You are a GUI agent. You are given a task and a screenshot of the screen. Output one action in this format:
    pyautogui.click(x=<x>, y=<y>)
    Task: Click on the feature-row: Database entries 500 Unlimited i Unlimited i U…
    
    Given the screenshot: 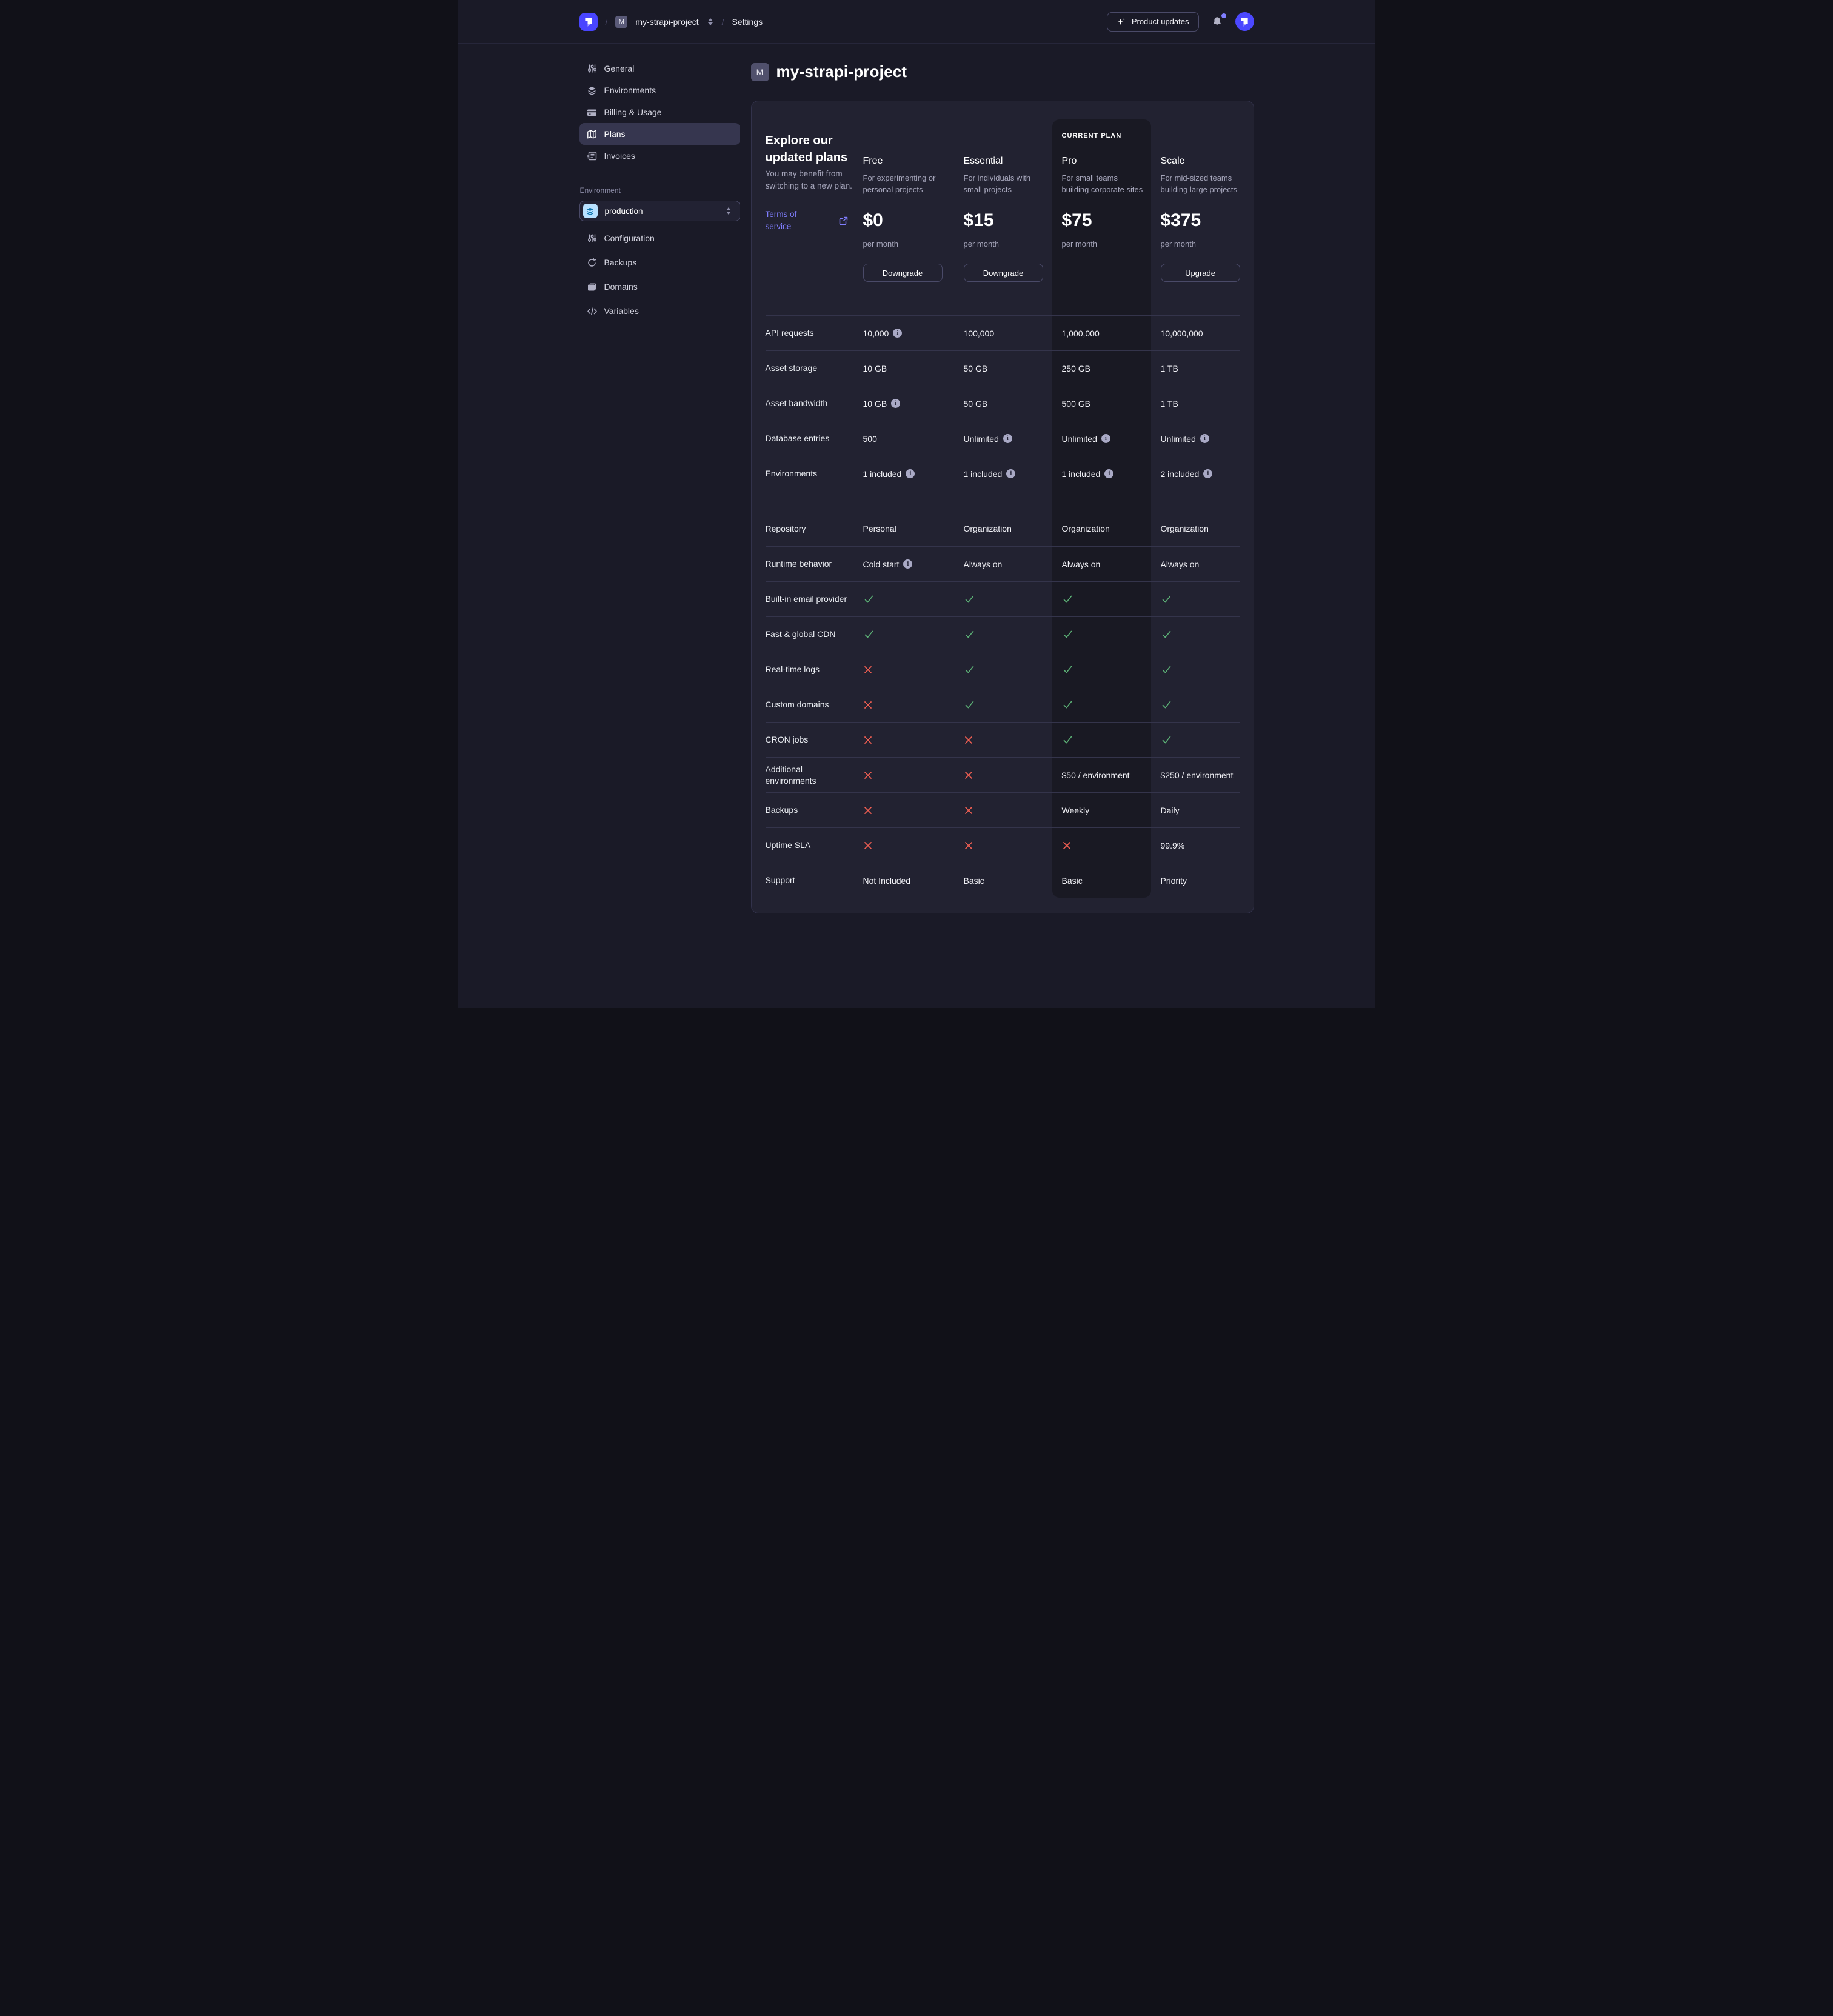 What is the action you would take?
    pyautogui.click(x=1002, y=438)
    